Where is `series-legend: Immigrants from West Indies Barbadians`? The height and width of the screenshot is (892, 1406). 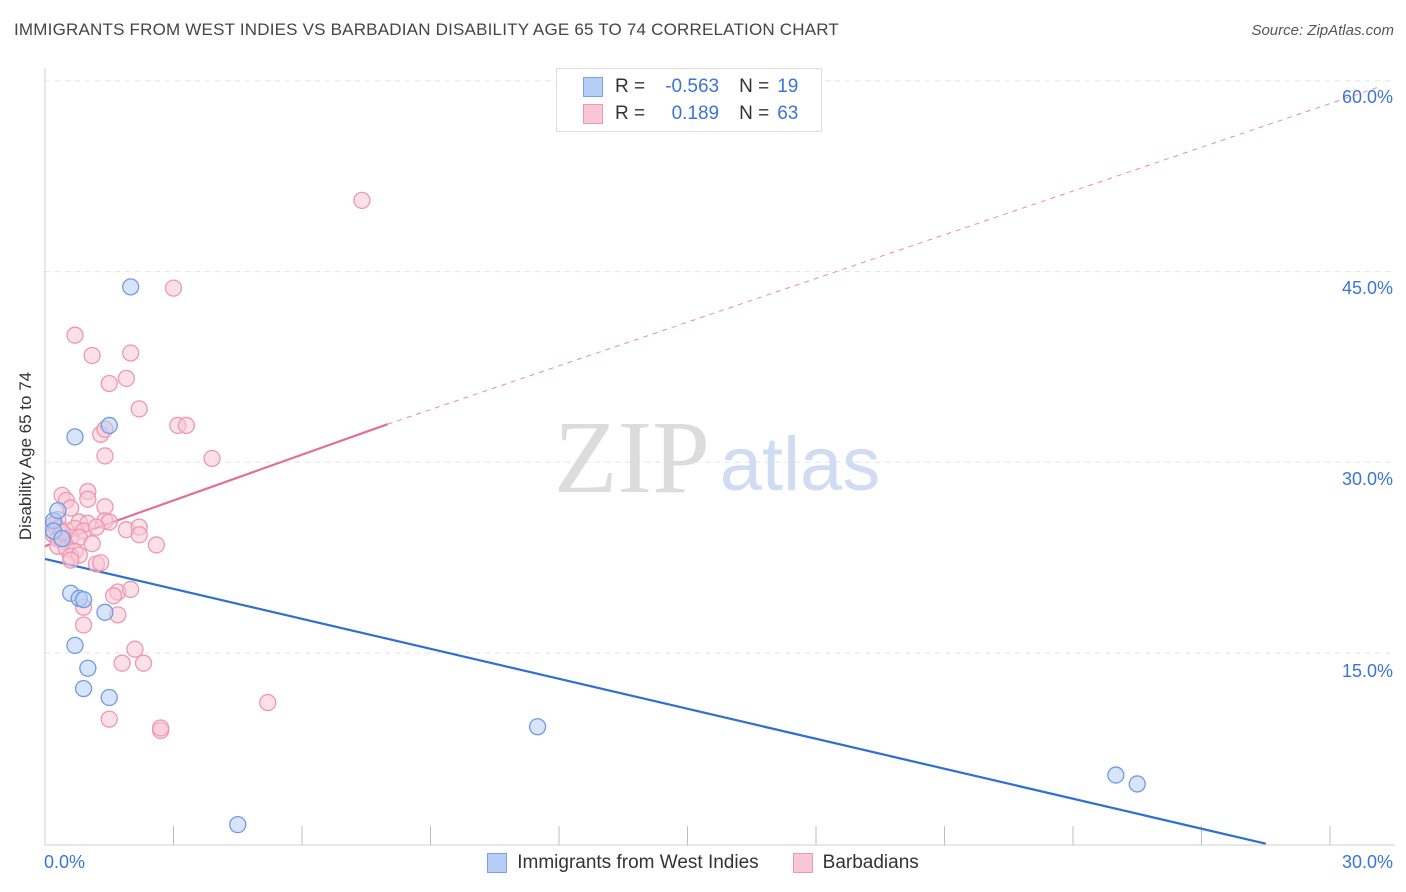
series-legend: Immigrants from West Indies Barbadians is located at coordinates (703, 863).